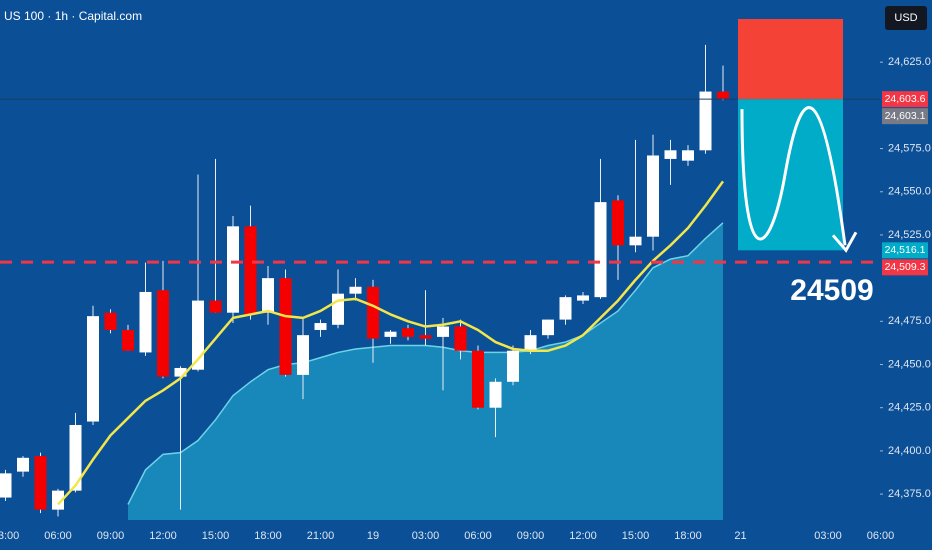 This screenshot has height=550, width=932. I want to click on x-tick-label: 21, so click(740, 536).